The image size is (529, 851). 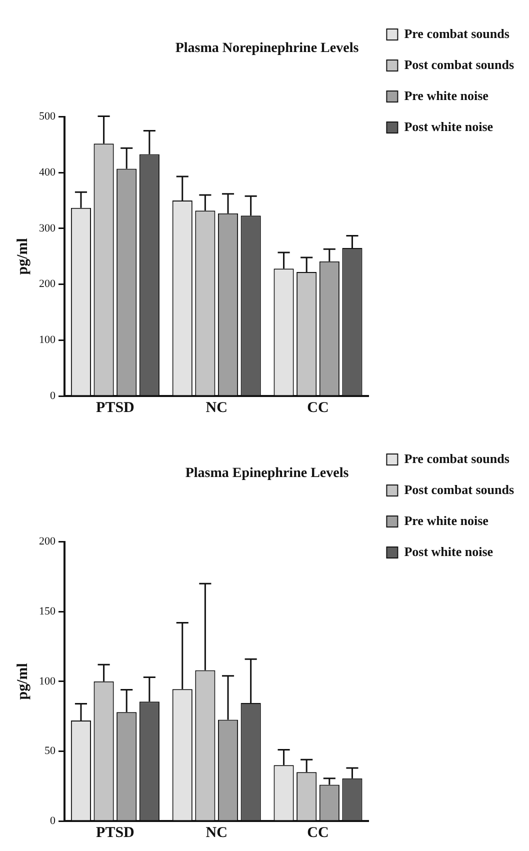 I want to click on y-tick-label: 150, so click(x=47, y=611).